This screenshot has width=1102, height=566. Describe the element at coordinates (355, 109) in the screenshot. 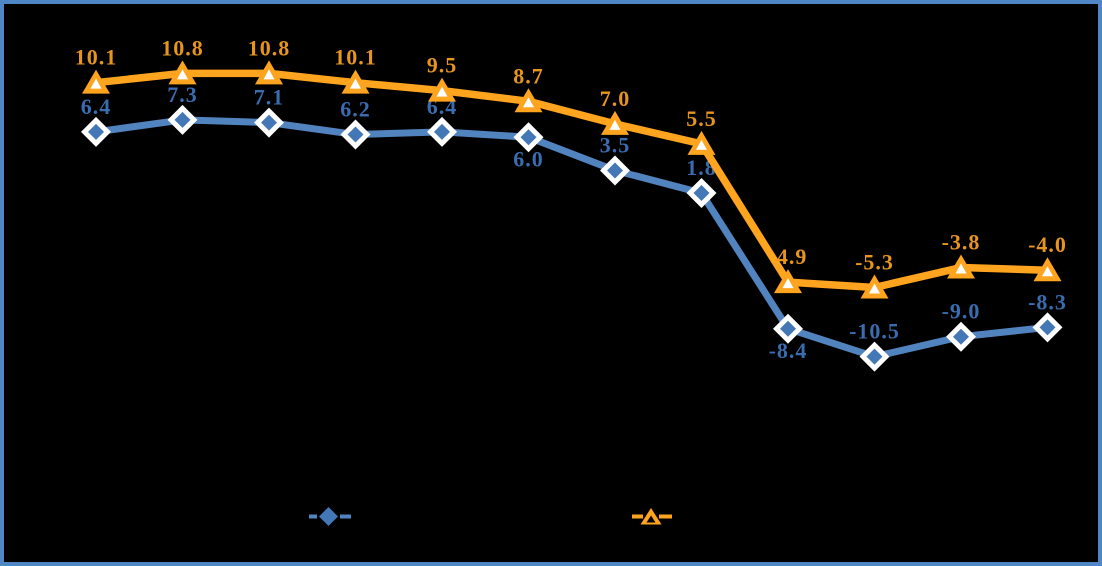

I see `blue-diamond-series-label: 6.2` at that location.